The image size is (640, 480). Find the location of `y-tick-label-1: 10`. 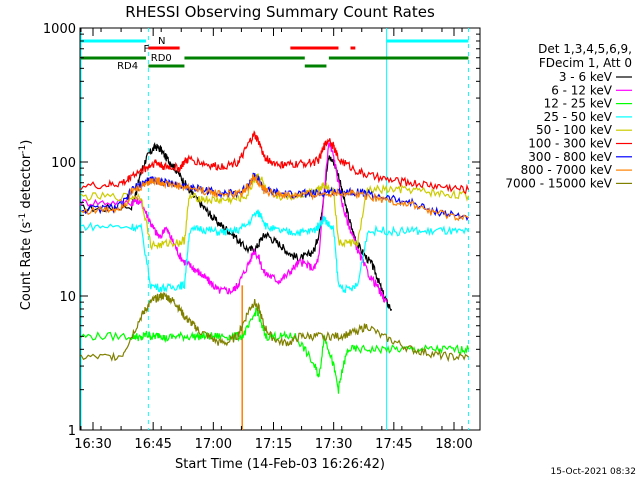

y-tick-label-1: 10 is located at coordinates (67, 297).